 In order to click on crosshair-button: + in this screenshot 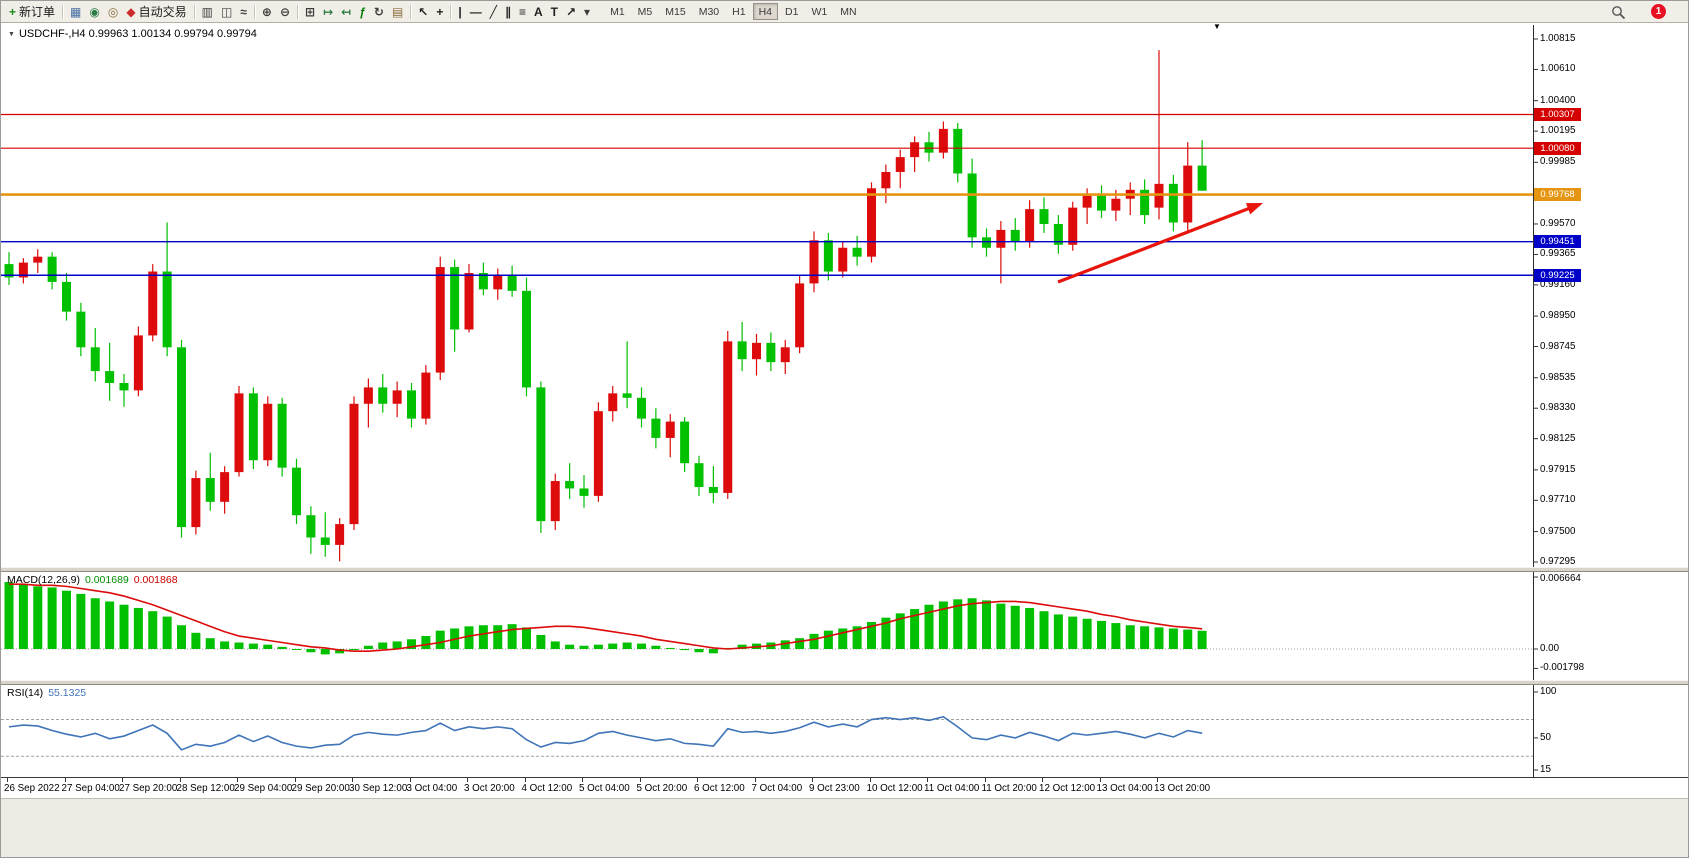, I will do `click(439, 12)`.